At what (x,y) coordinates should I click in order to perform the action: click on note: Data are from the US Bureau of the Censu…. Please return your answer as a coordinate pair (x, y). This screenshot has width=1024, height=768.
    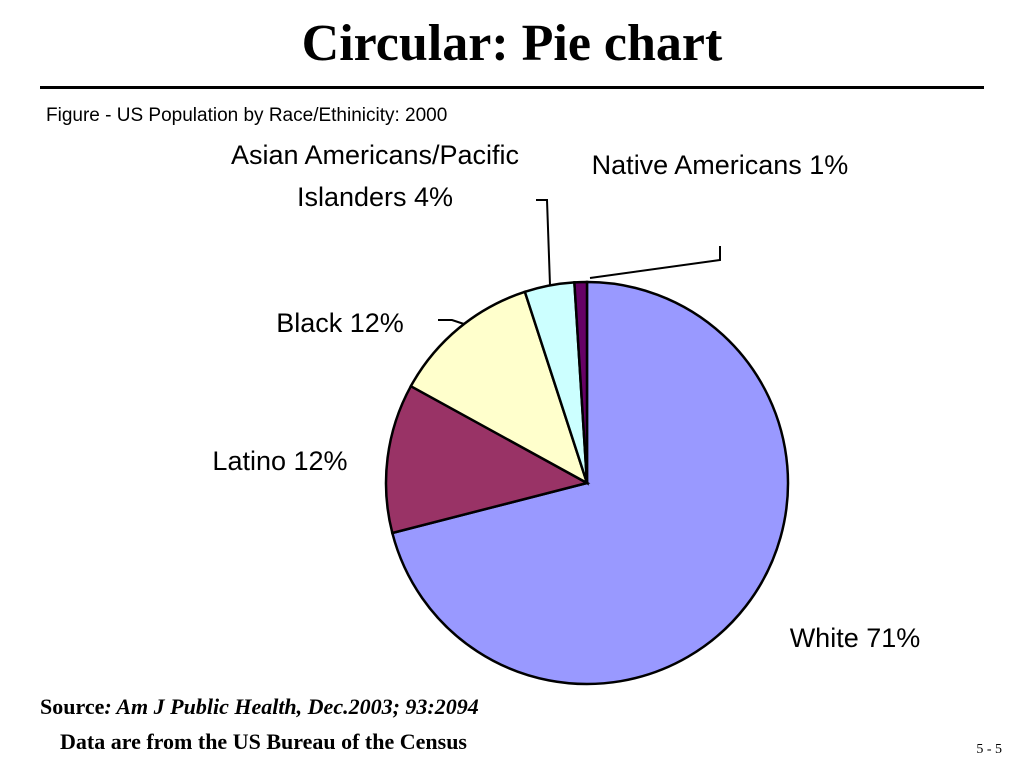
    Looking at the image, I should click on (263, 741).